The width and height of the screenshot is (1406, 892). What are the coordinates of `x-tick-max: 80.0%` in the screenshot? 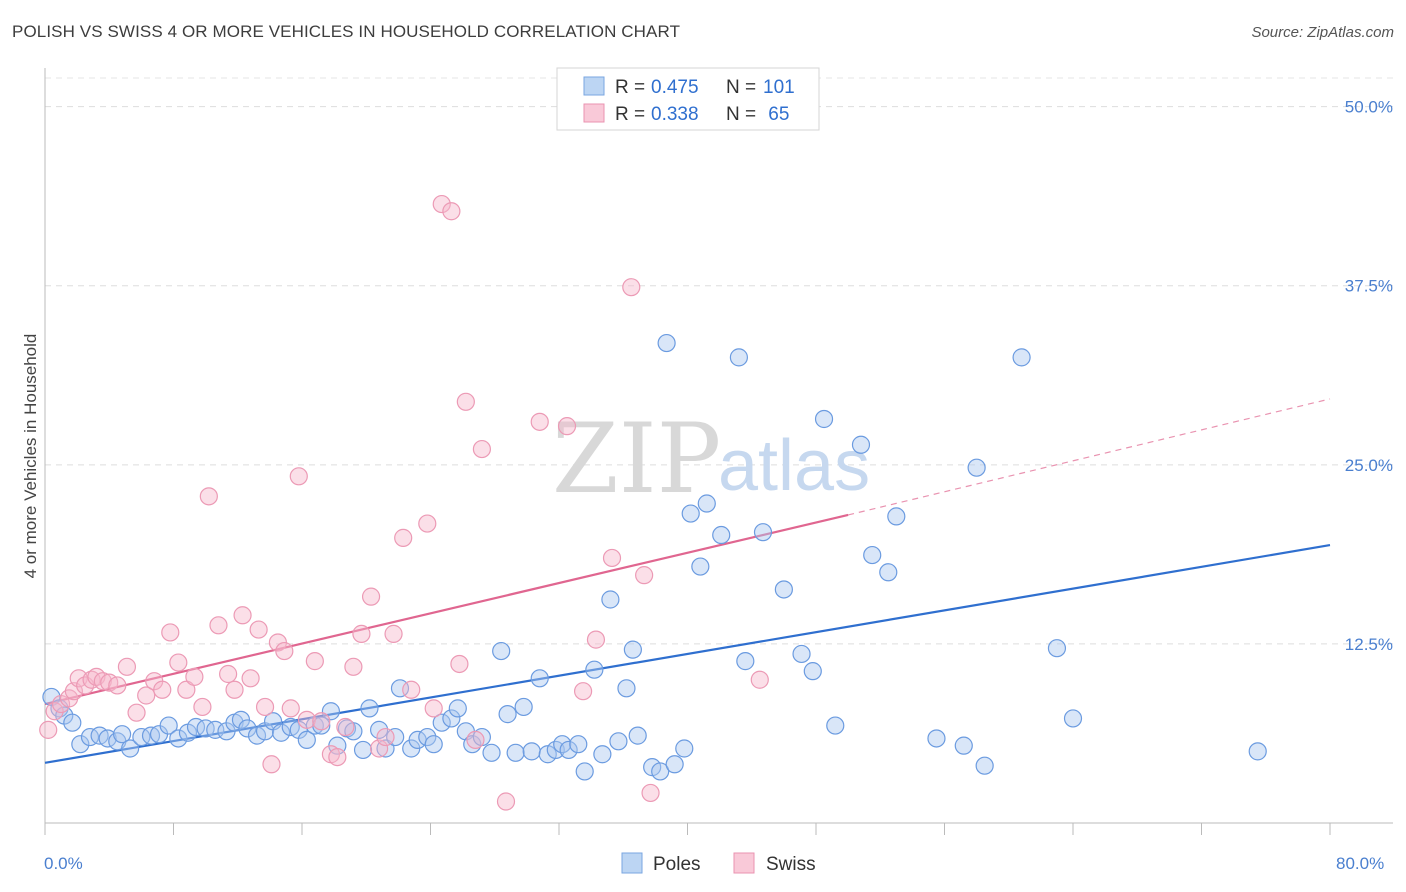 It's located at (1360, 863).